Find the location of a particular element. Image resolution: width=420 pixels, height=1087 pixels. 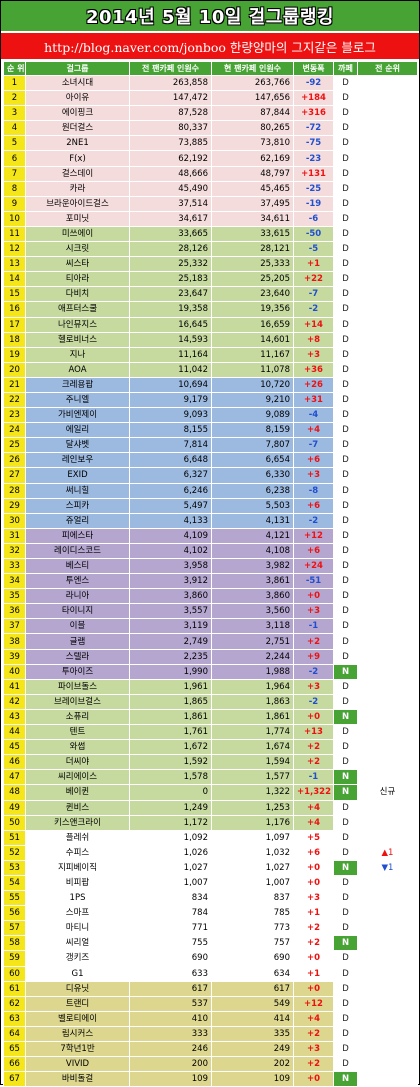

rank-cell: 66 is located at coordinates (14, 1064).